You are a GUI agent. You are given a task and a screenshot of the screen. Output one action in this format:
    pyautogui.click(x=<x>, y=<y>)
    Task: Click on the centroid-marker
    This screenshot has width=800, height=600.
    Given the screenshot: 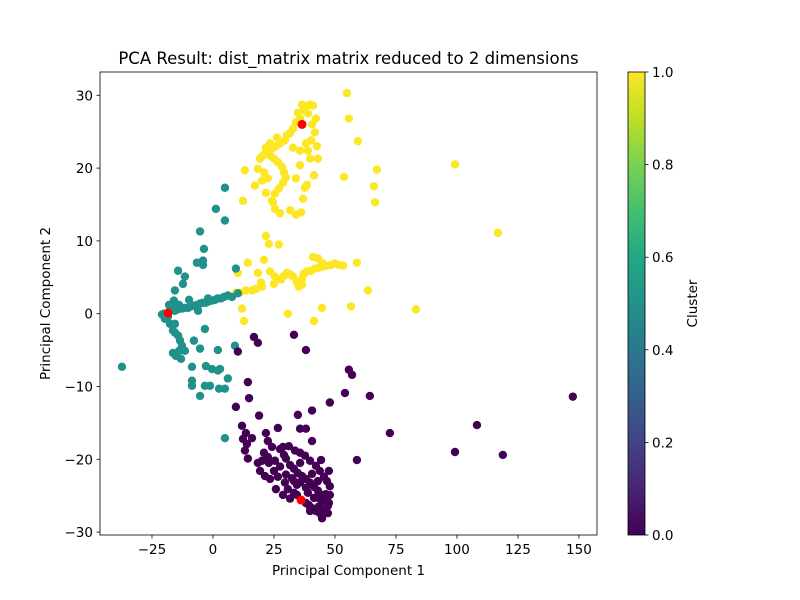 What is the action you would take?
    pyautogui.click(x=168, y=313)
    